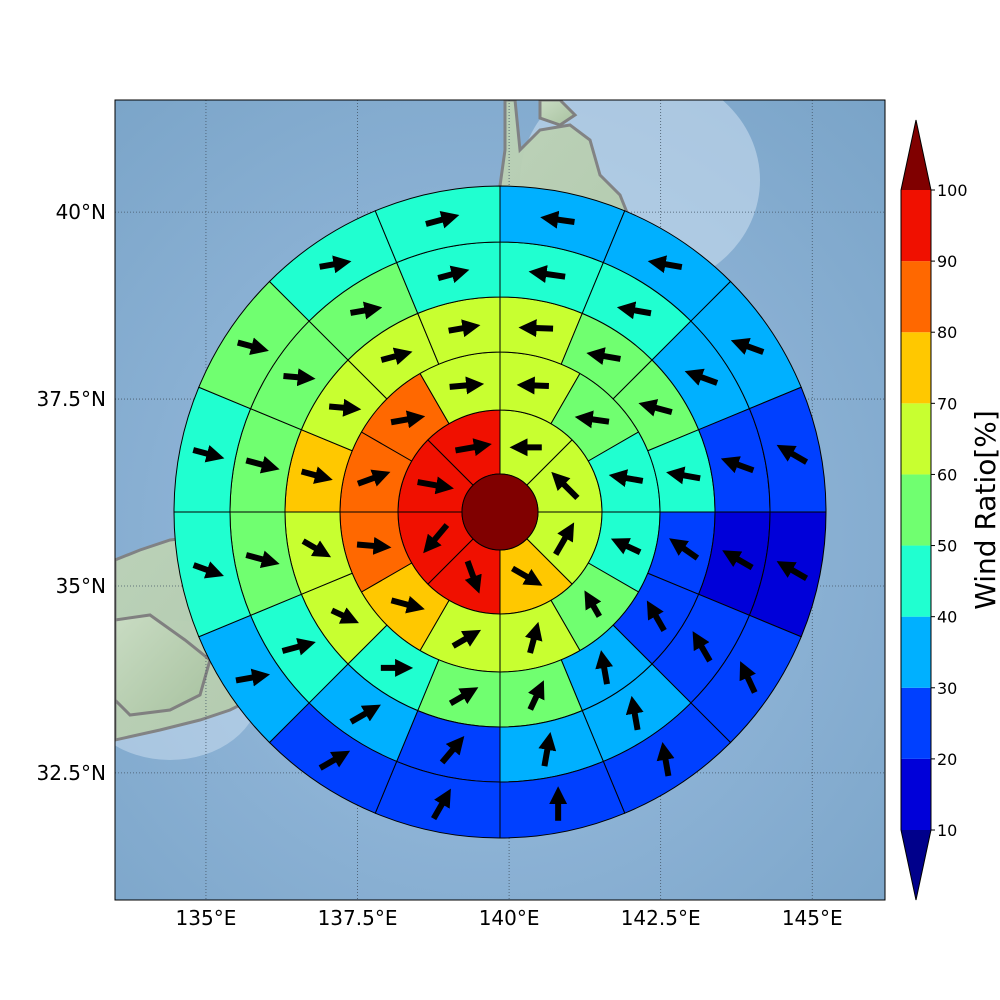 Image resolution: width=1000 pixels, height=1000 pixels. What do you see at coordinates (947, 474) in the screenshot?
I see `colorbar-tick-label: 60` at bounding box center [947, 474].